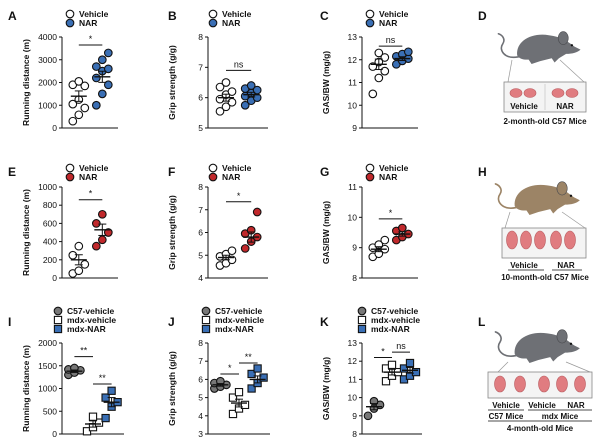 Image resolution: width=600 pixels, height=443 pixels. What do you see at coordinates (50, 223) in the screenshot?
I see `y-tick-label: 600` at bounding box center [50, 223].